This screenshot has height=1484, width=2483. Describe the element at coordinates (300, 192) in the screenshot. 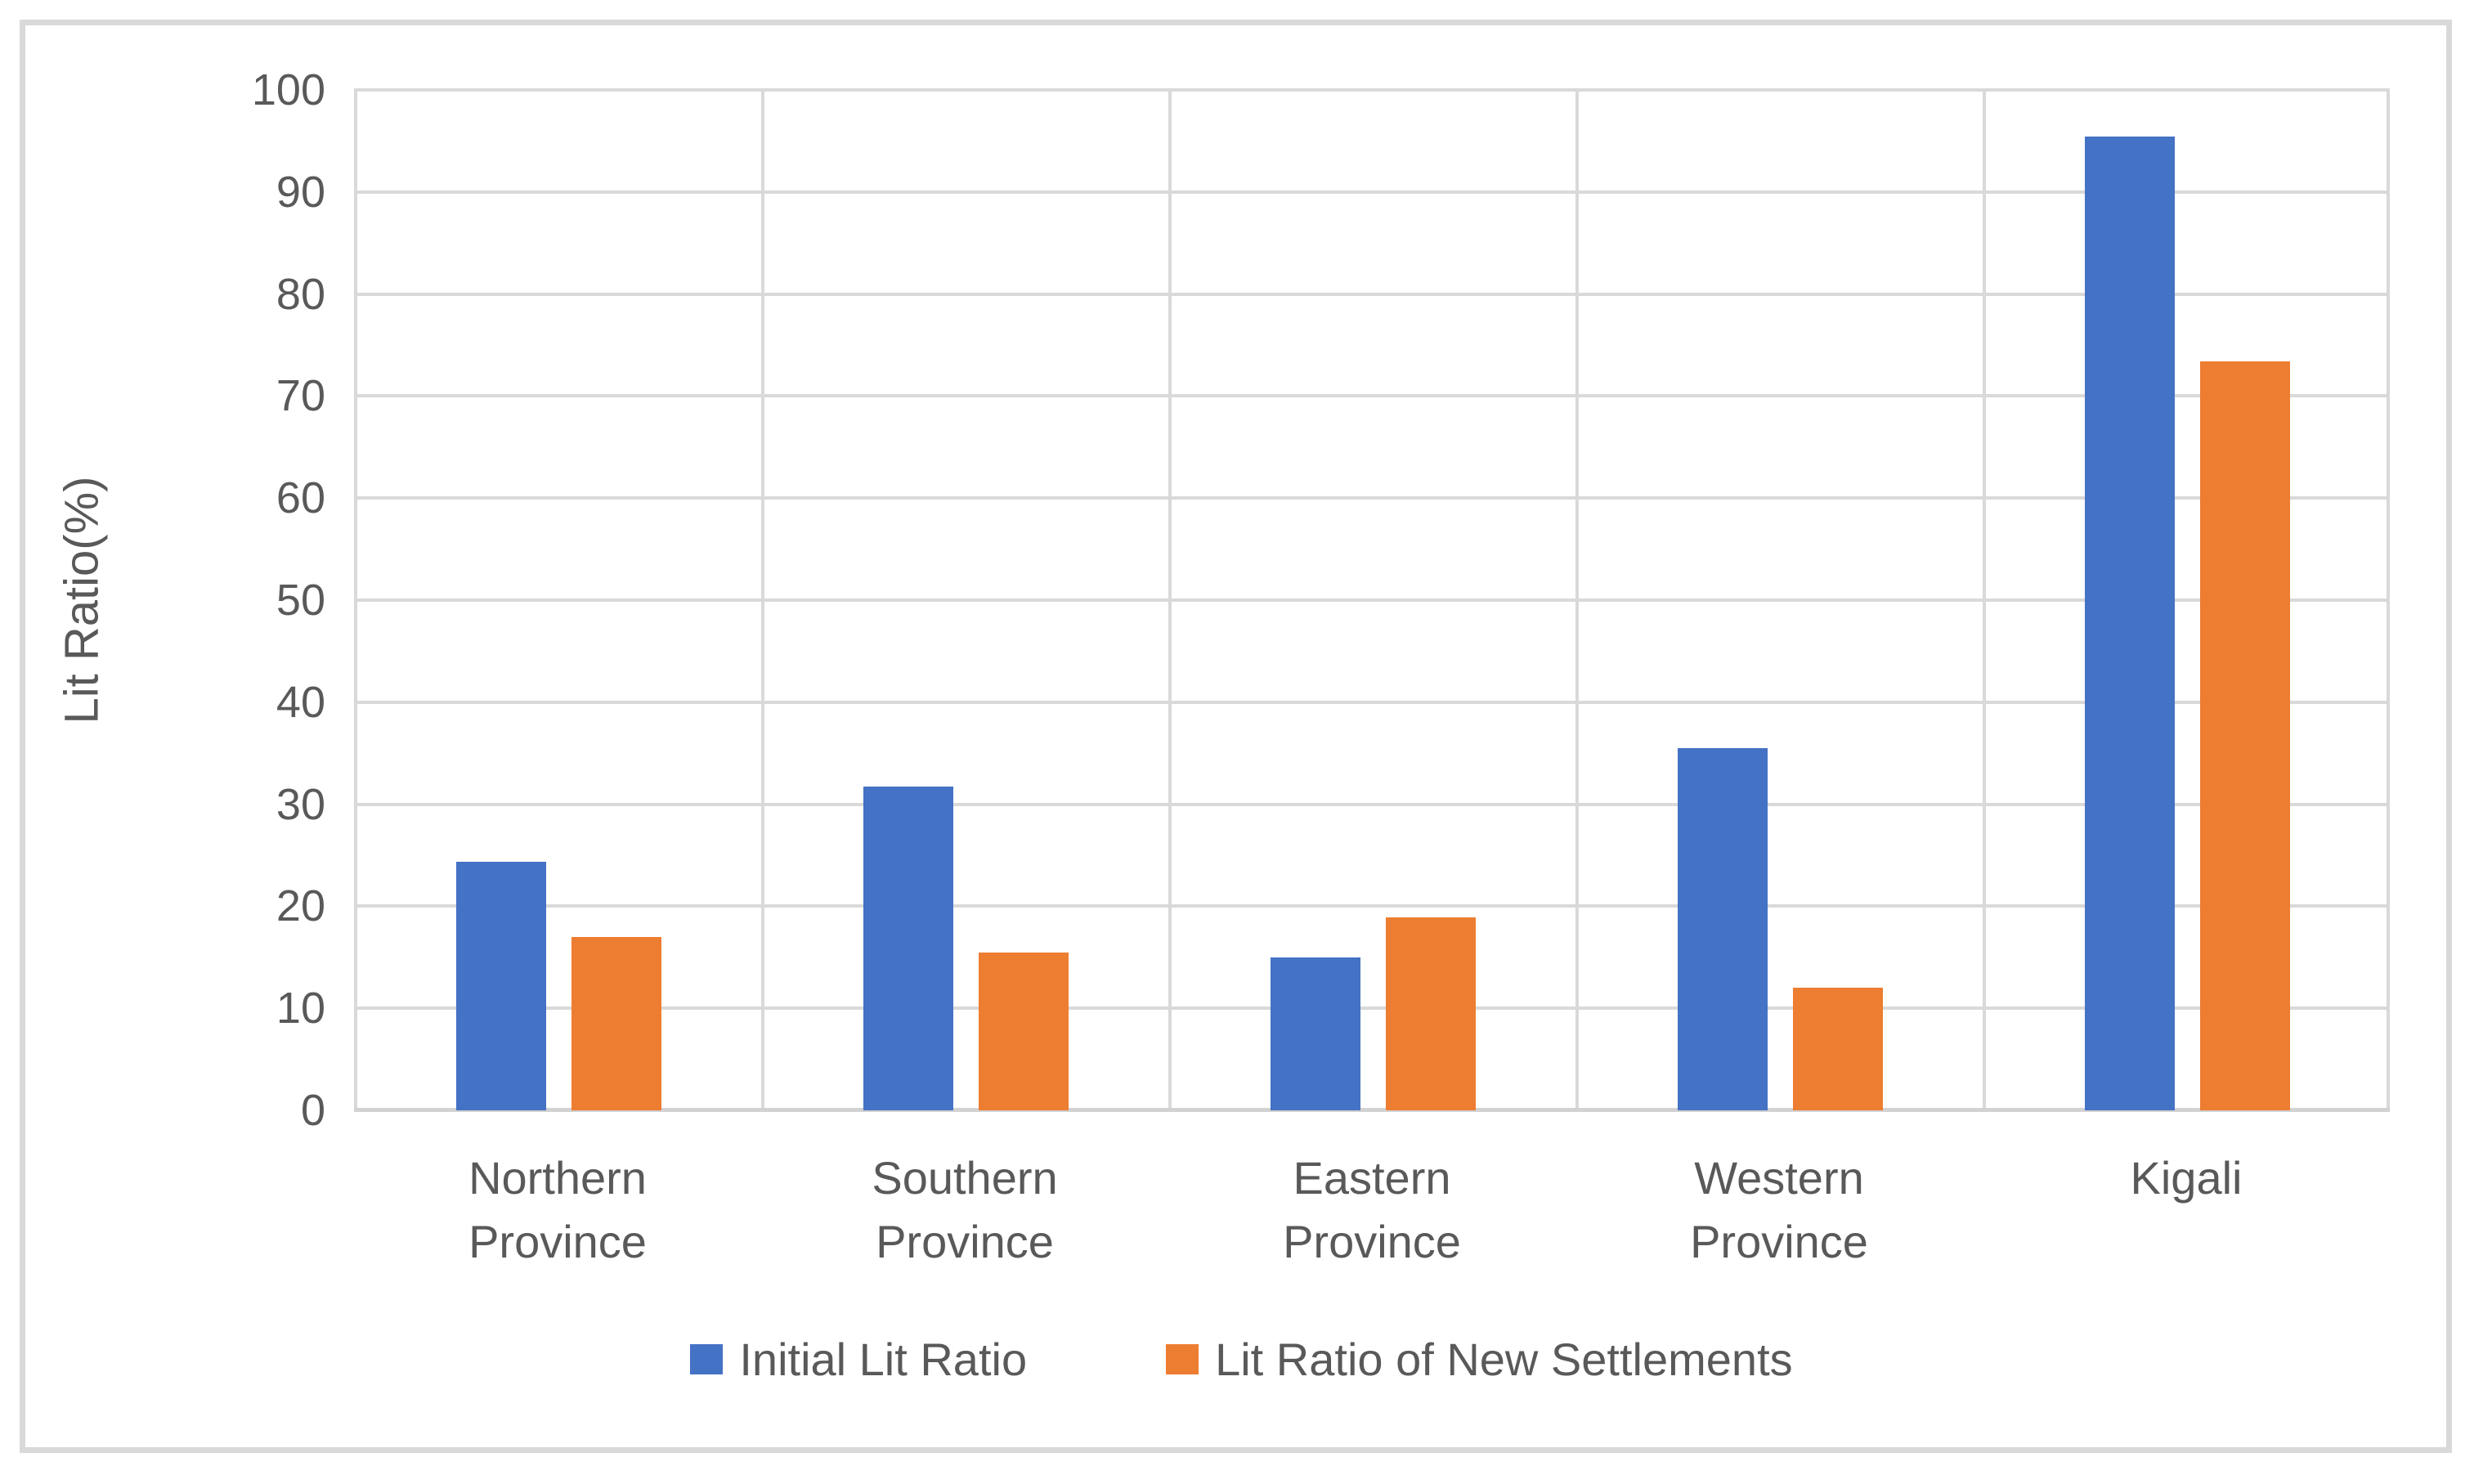

I see `y-tick-label: 90` at that location.